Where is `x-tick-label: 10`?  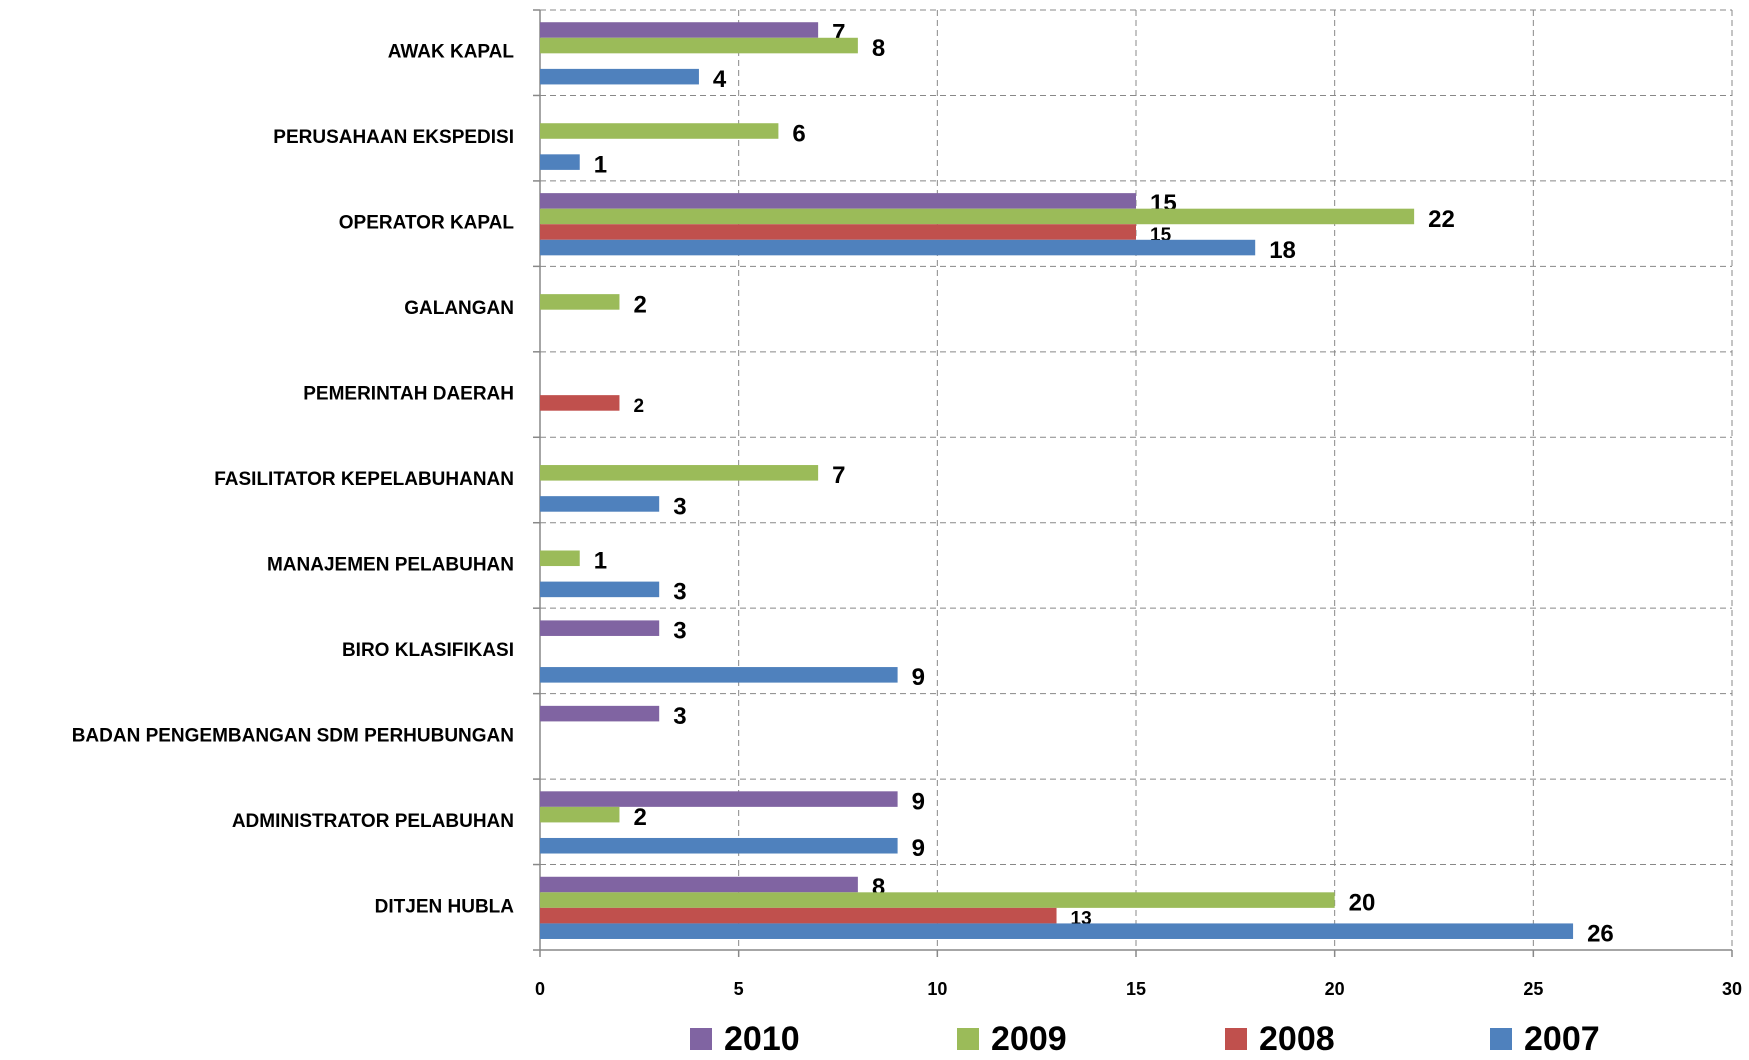
x-tick-label: 10 is located at coordinates (937, 989).